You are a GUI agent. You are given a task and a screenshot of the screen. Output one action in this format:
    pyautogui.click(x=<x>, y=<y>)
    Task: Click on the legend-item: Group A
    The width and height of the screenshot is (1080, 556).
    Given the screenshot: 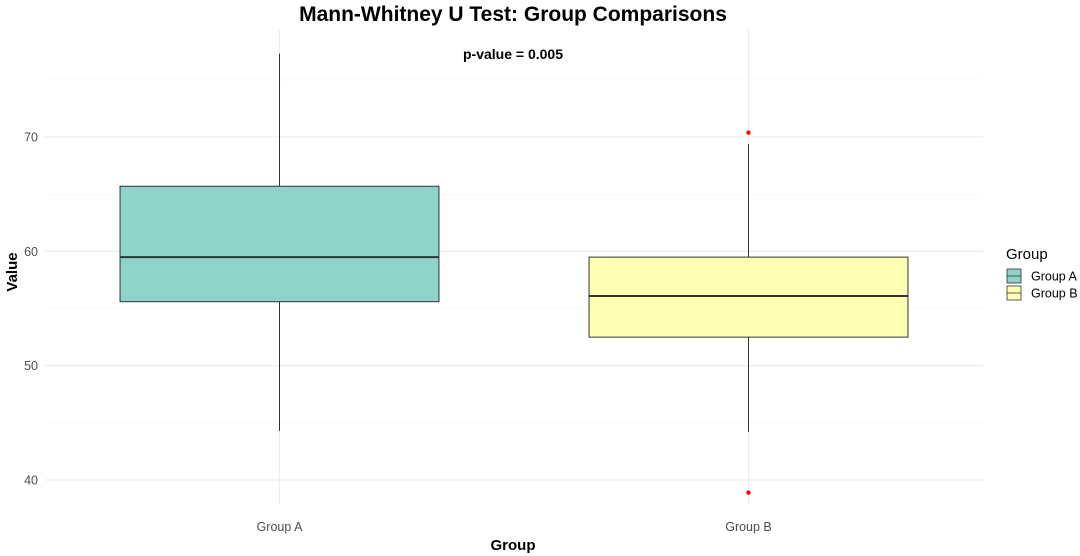 What is the action you would take?
    pyautogui.click(x=1042, y=276)
    